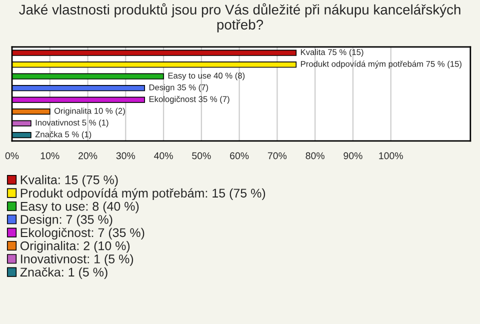 The width and height of the screenshot is (480, 324). What do you see at coordinates (178, 88) in the screenshot?
I see `data-label: Design 35 % (7)` at bounding box center [178, 88].